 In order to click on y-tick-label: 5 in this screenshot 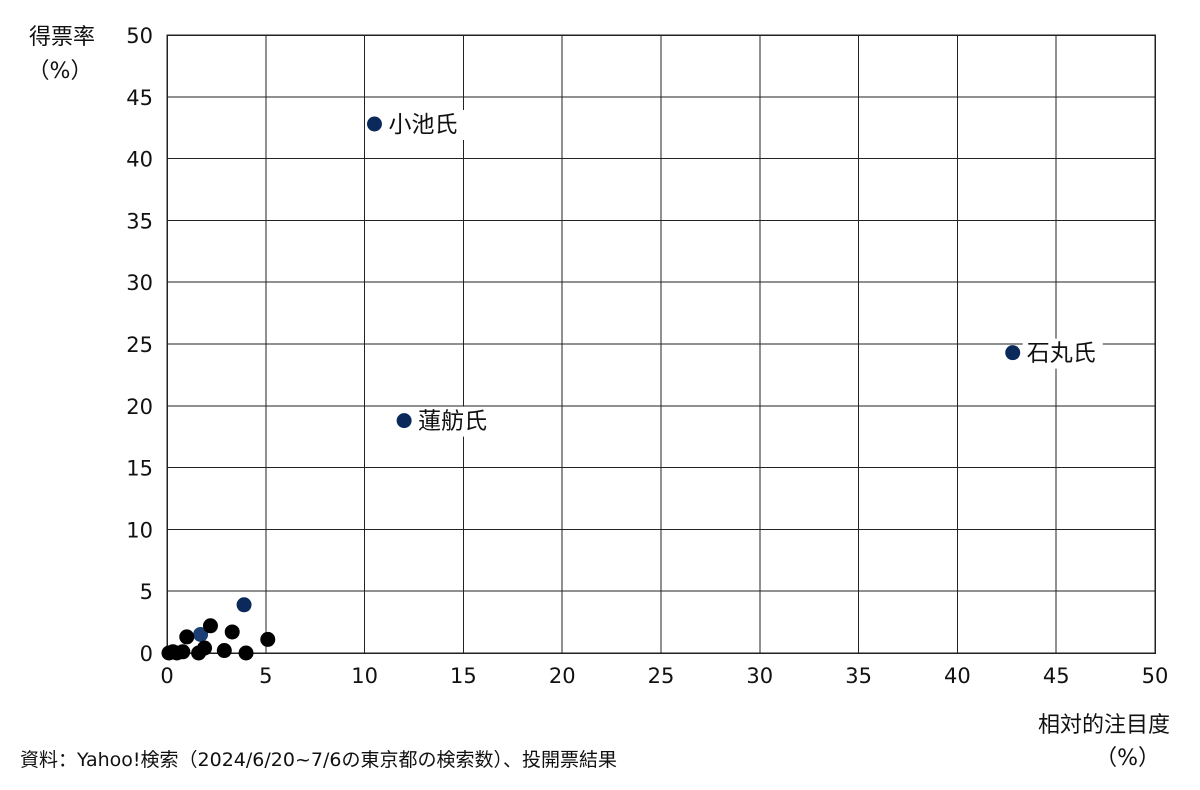, I will do `click(146, 592)`.